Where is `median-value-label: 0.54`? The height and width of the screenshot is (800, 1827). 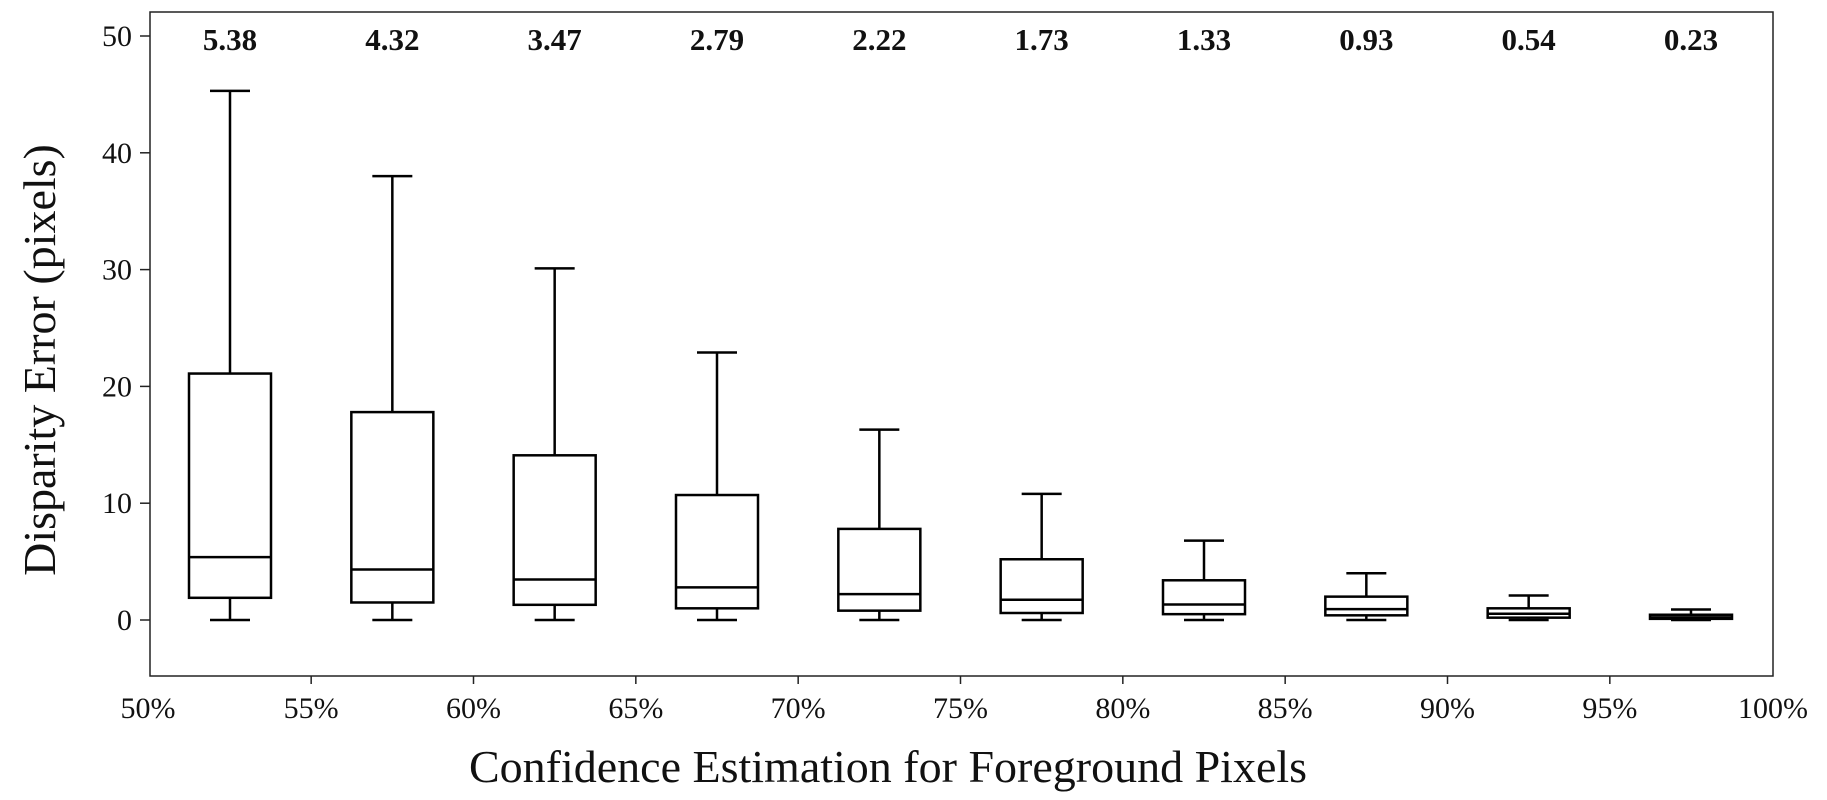
median-value-label: 0.54 is located at coordinates (1529, 39).